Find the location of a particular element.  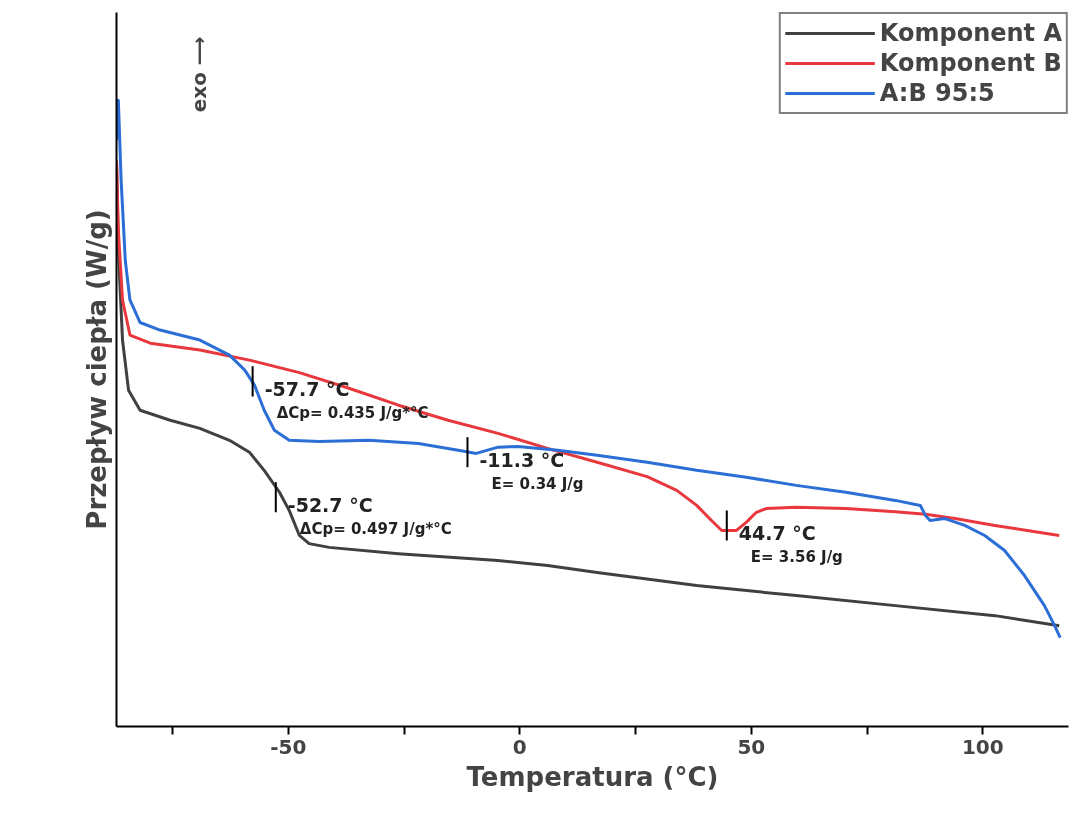

annotation: exo ⟶ is located at coordinates (198, 74).